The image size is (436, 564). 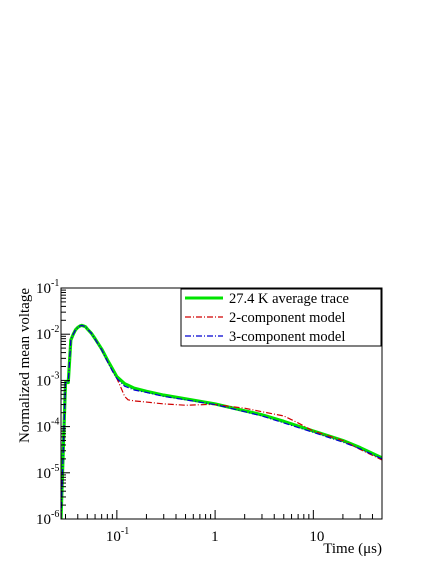 I want to click on y-tick-label: 10⁻³, so click(x=47, y=379).